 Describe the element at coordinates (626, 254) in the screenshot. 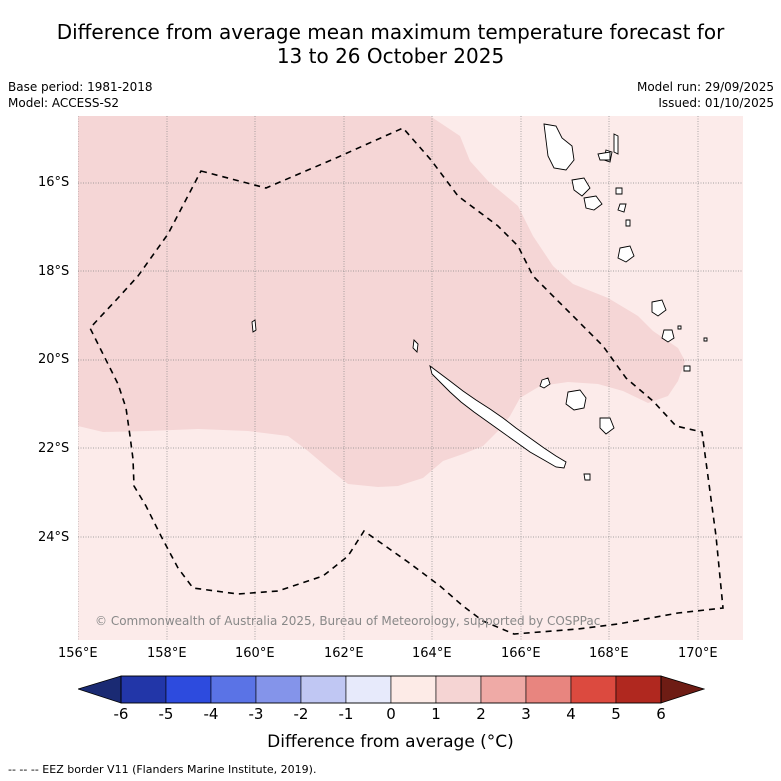

I see `erromango` at that location.